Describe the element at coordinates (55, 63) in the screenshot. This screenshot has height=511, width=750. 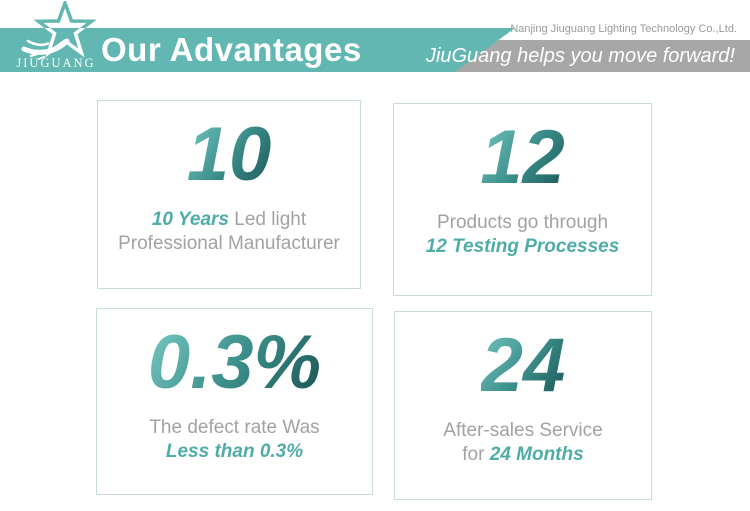
I see `brand-name: JIUGUANG` at that location.